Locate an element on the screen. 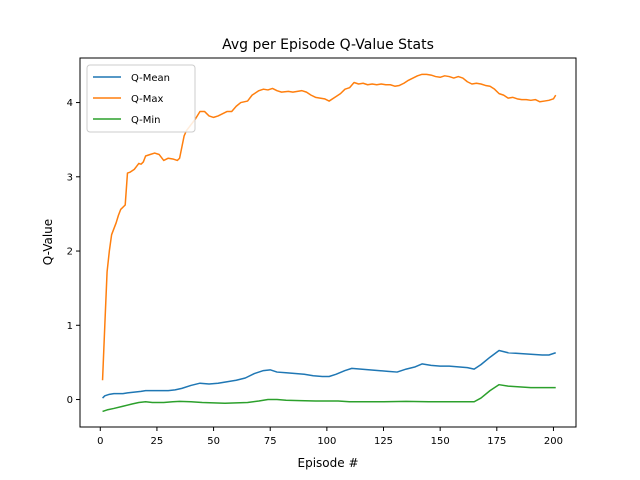  y-tick-label: 2 is located at coordinates (70, 252).